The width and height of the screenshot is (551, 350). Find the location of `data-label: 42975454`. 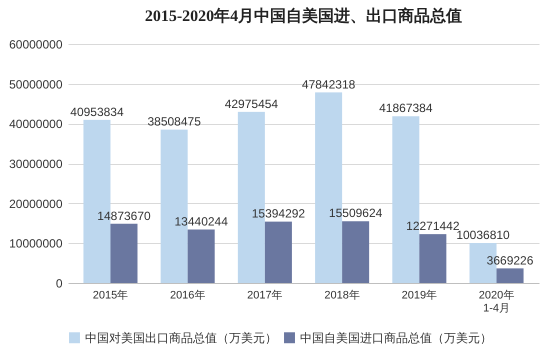

data-label: 42975454 is located at coordinates (251, 103).